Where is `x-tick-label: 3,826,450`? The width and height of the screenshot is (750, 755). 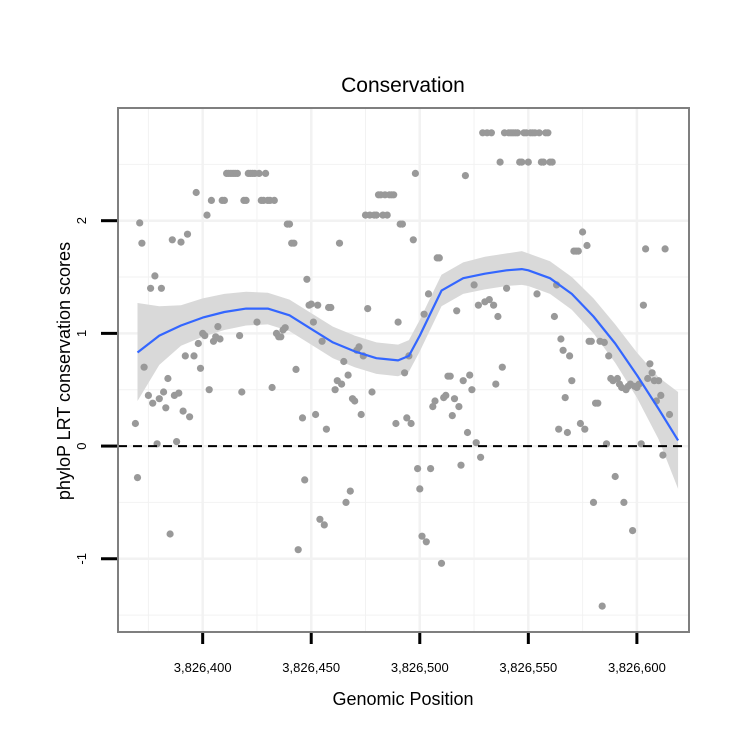 x-tick-label: 3,826,450 is located at coordinates (311, 667).